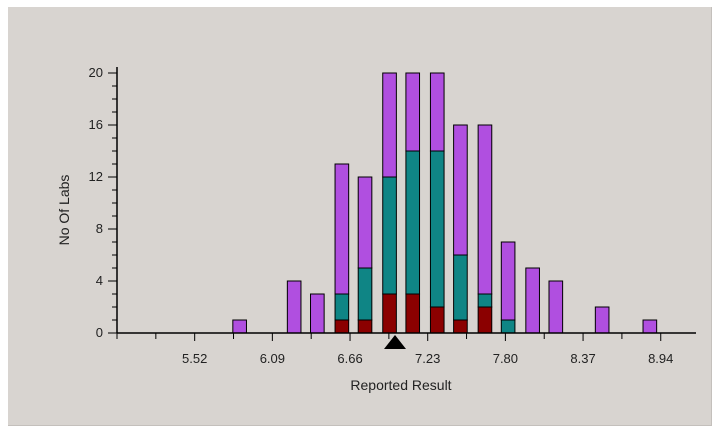 Image resolution: width=720 pixels, height=431 pixels. Describe the element at coordinates (99, 280) in the screenshot. I see `y-tick-label: 4` at that location.